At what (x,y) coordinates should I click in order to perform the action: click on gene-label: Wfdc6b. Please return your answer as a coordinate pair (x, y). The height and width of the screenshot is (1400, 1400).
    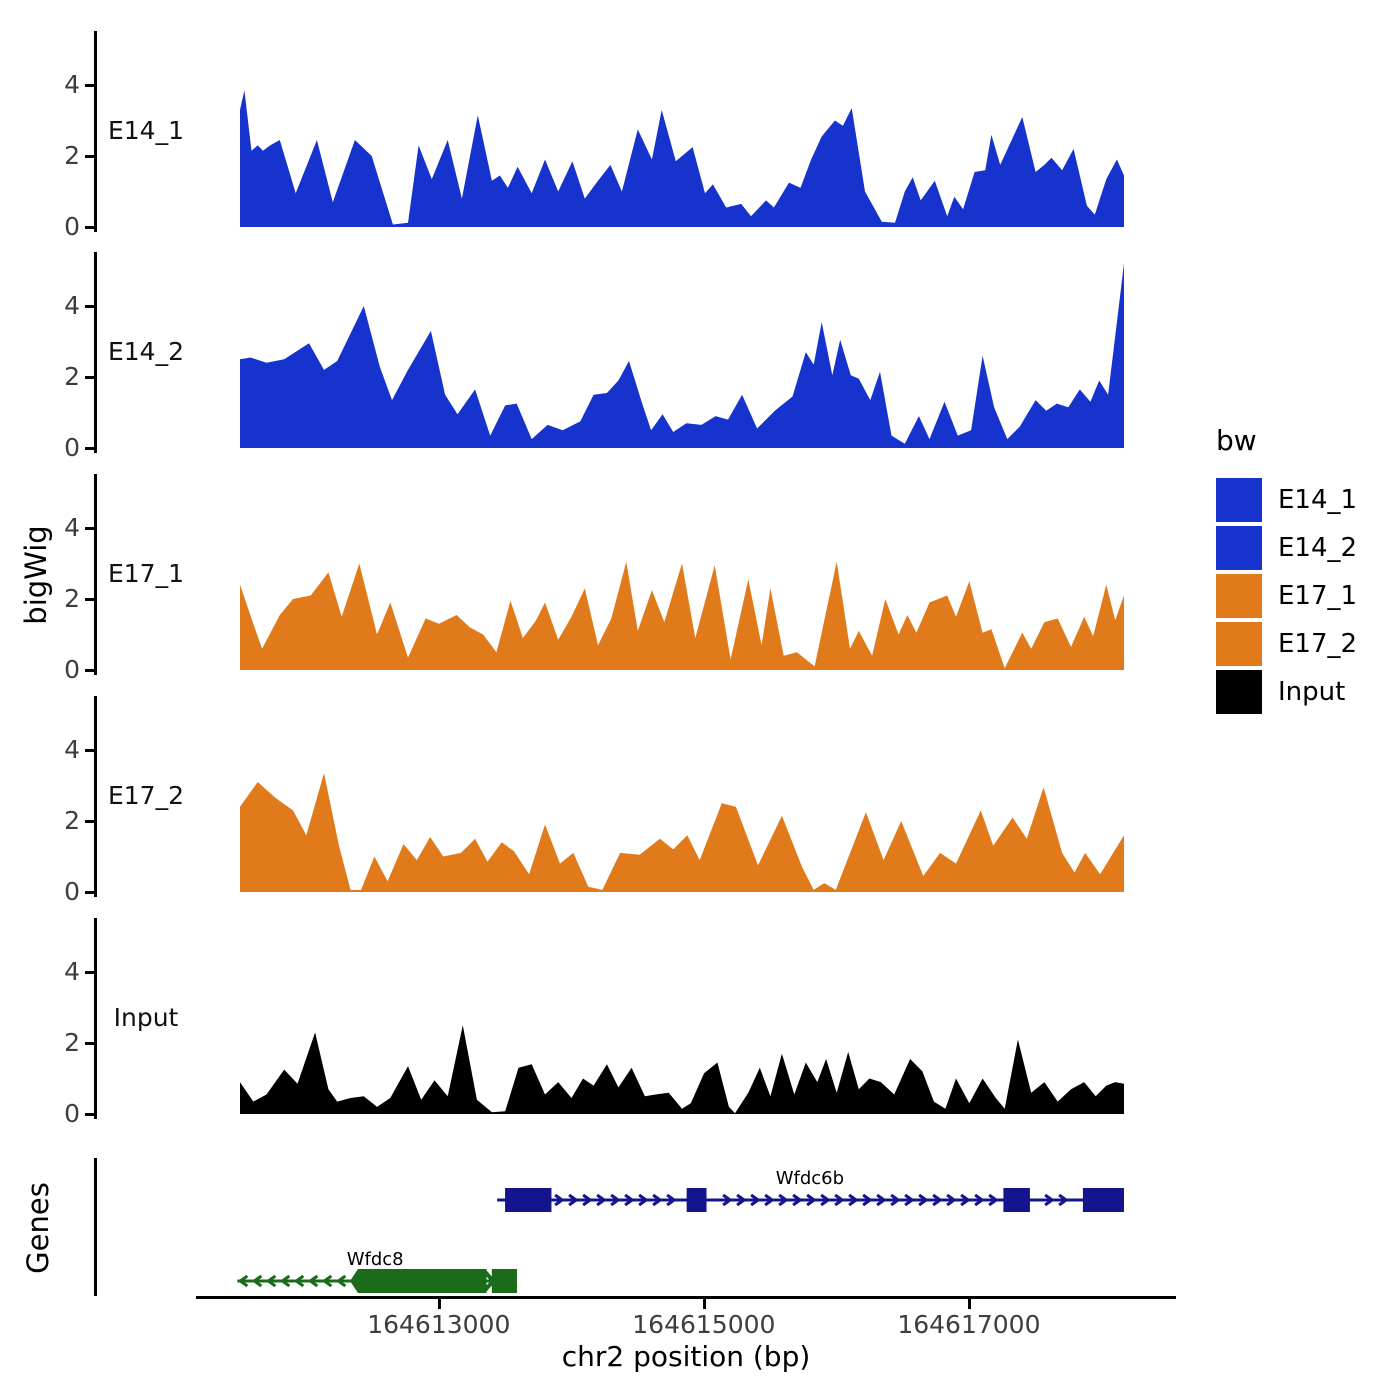
    Looking at the image, I should click on (810, 1178).